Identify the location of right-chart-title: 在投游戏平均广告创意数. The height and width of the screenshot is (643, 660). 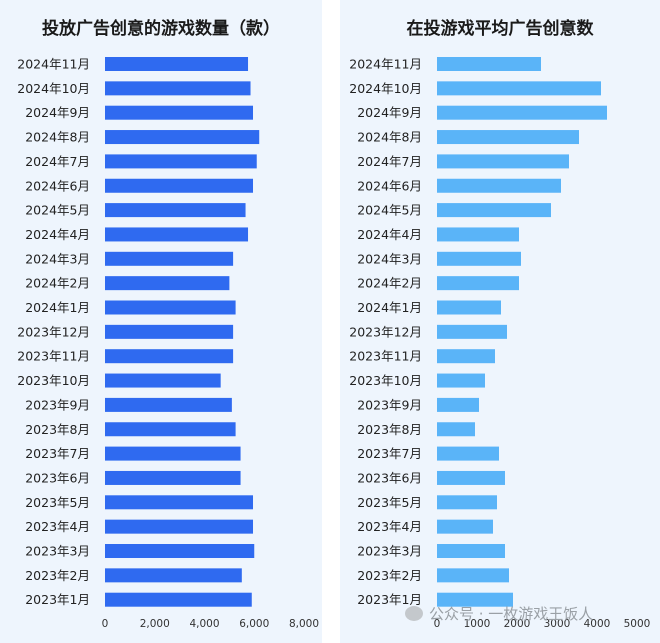
(500, 29).